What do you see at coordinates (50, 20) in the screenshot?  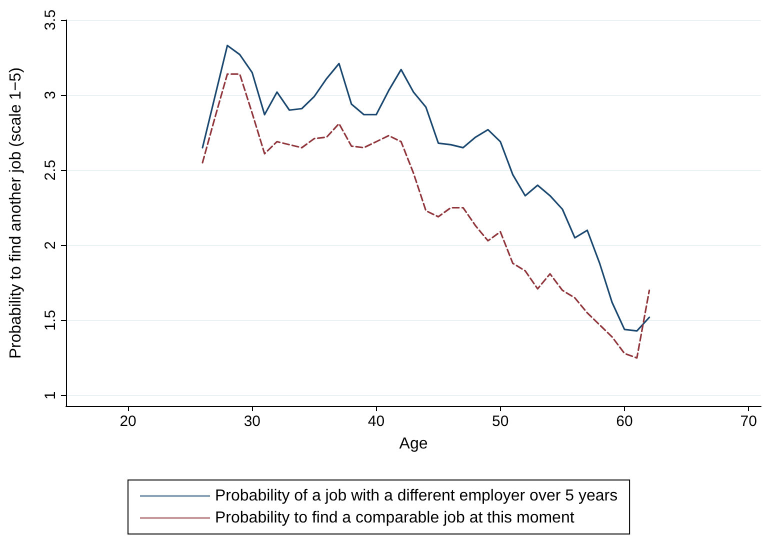 I see `y-tick-label: 3.5` at bounding box center [50, 20].